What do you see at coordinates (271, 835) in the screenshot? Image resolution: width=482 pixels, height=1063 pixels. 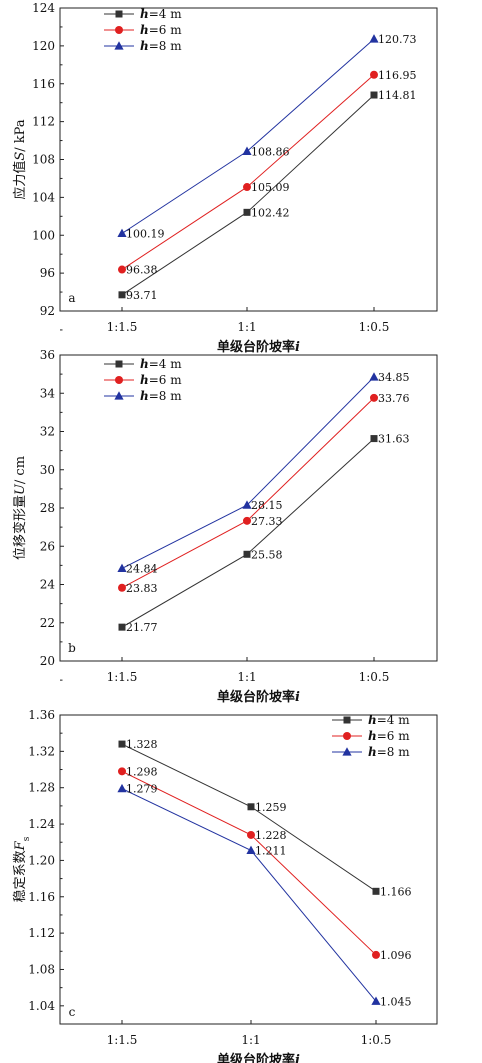 I see `data-label: 1.228` at bounding box center [271, 835].